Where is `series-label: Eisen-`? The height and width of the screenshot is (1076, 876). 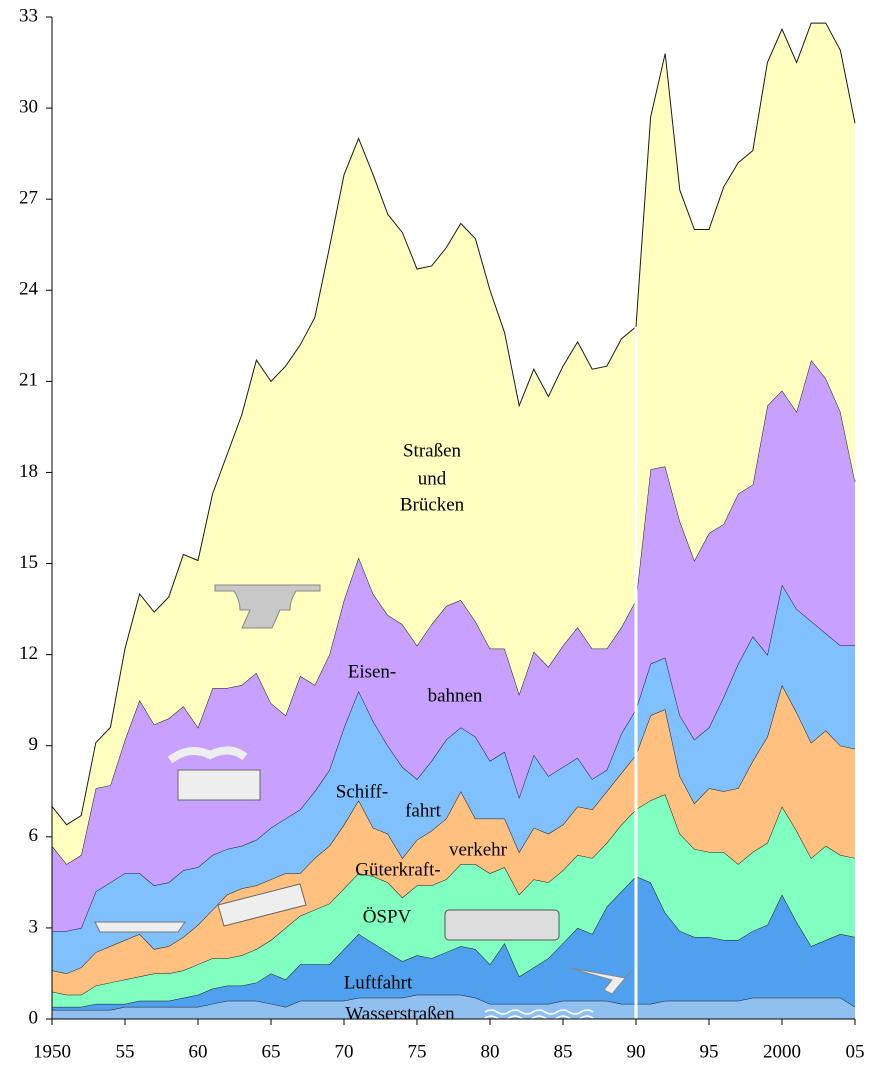 series-label: Eisen- is located at coordinates (372, 671).